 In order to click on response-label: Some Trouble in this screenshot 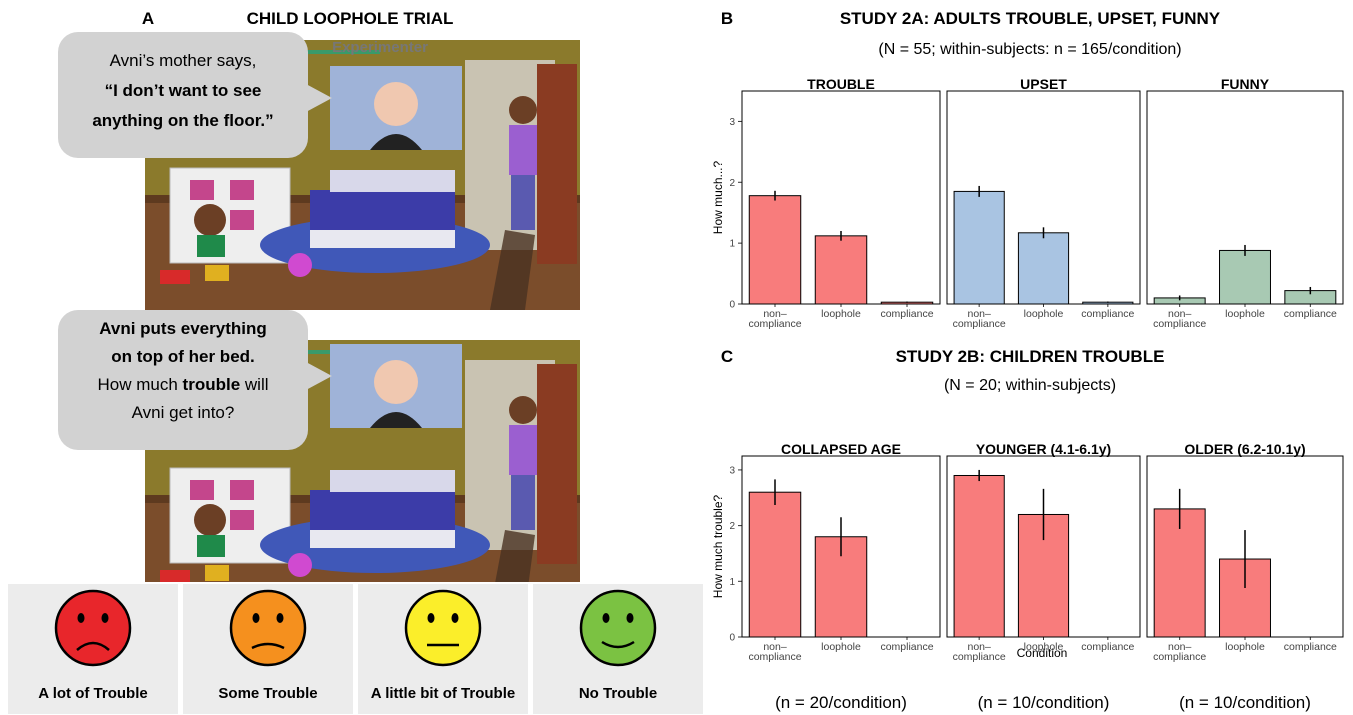, I will do `click(267, 693)`.